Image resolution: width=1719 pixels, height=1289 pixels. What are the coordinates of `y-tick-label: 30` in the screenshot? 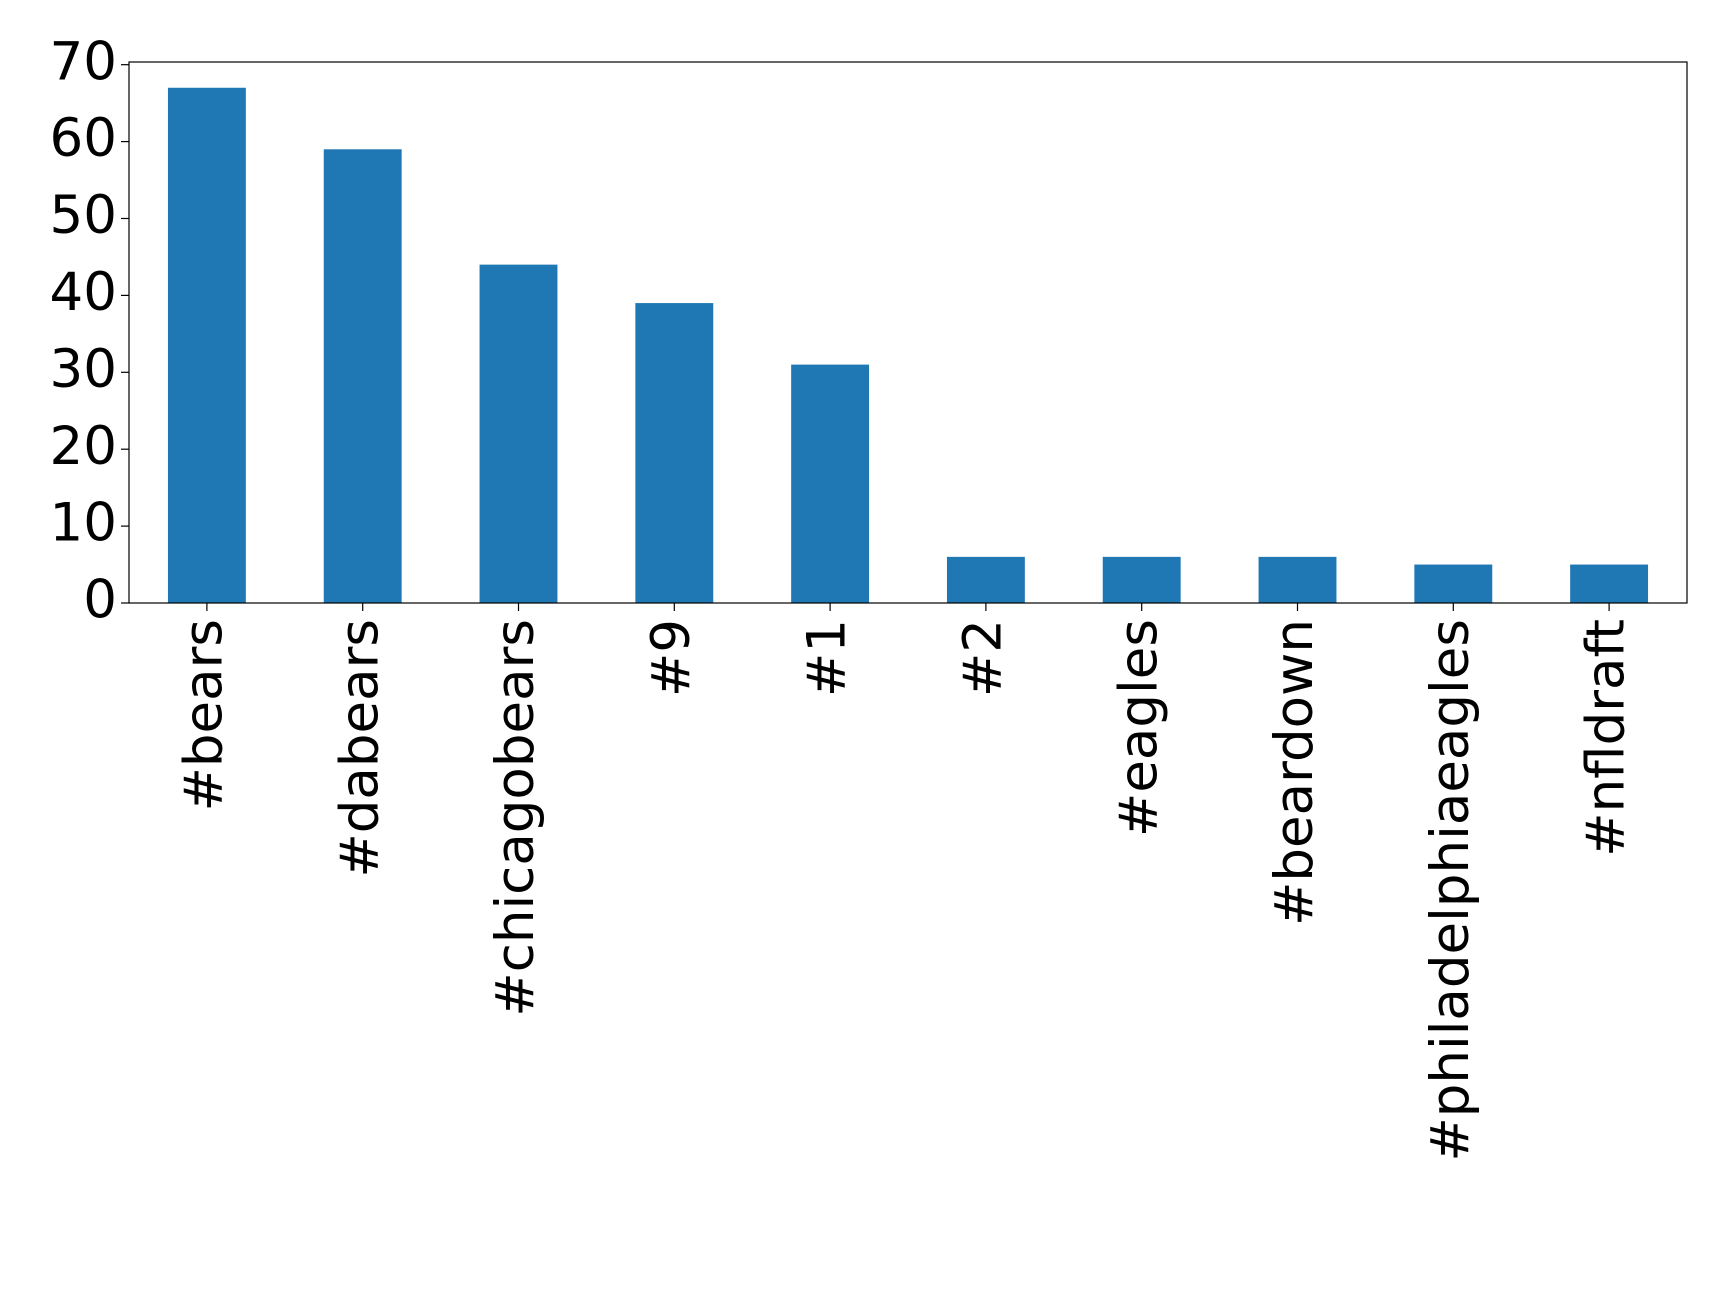 It's located at (83, 369).